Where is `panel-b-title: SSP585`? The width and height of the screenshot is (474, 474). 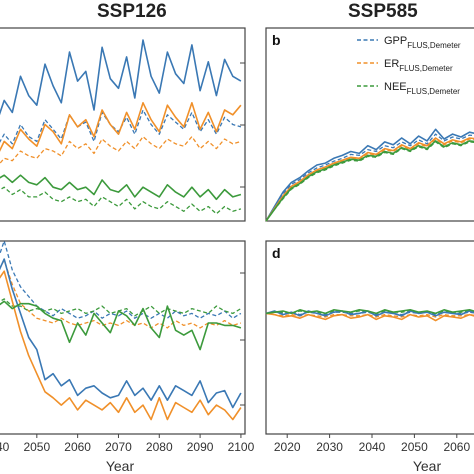 panel-b-title: SSP585 is located at coordinates (383, 11).